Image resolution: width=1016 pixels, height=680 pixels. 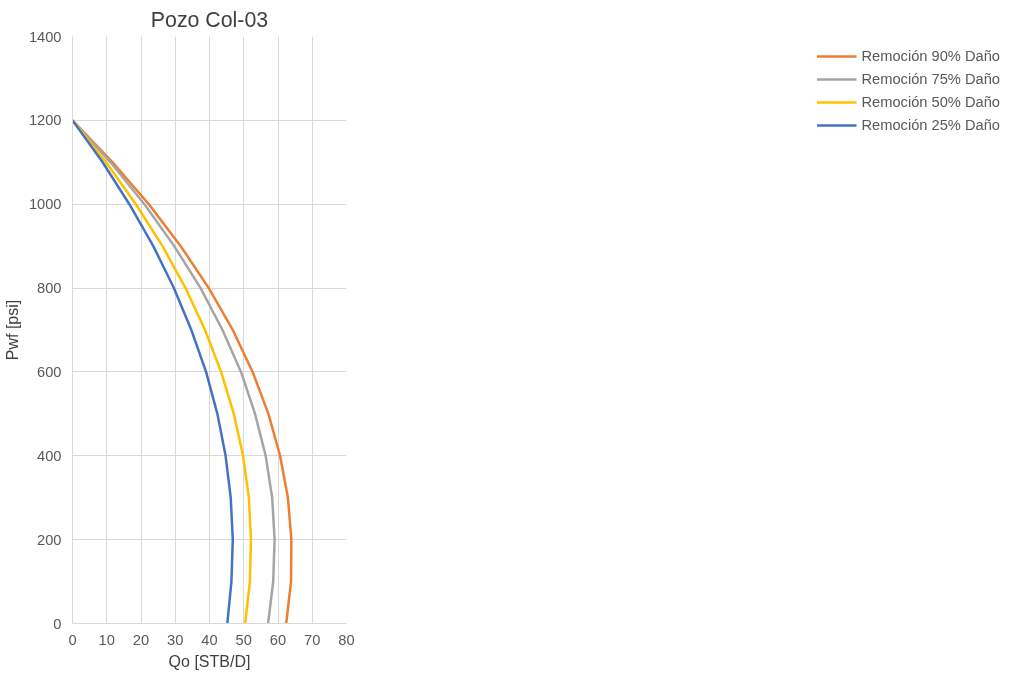 I want to click on y-axis-title: Pwf [psi], so click(x=12, y=330).